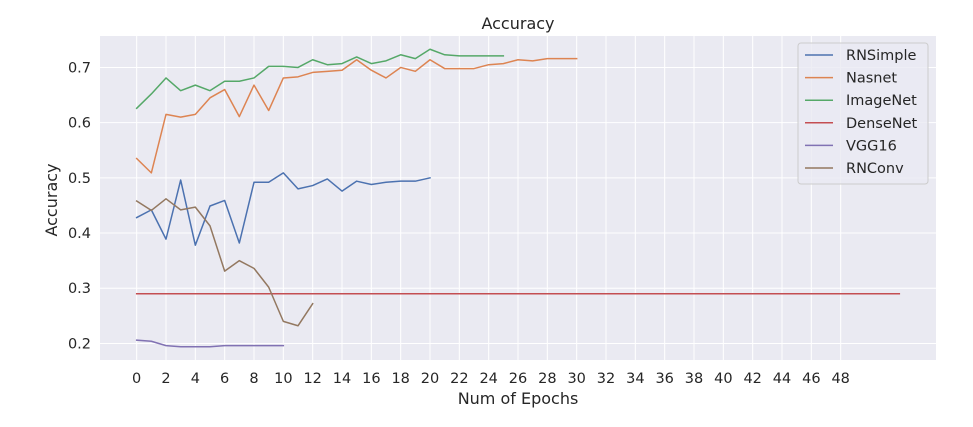  What do you see at coordinates (79, 289) in the screenshot?
I see `y-tick-label: 0.3` at bounding box center [79, 289].